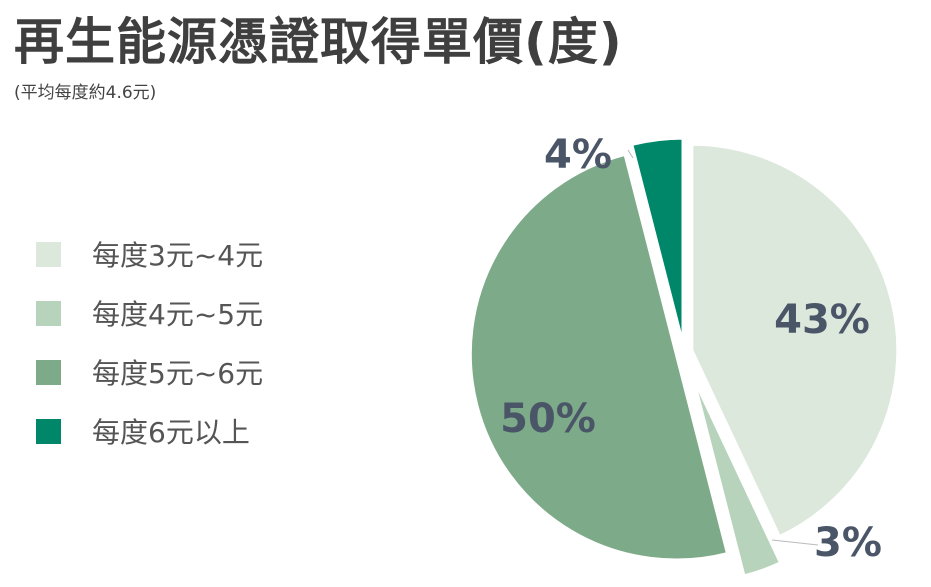  Describe the element at coordinates (178, 314) in the screenshot. I see `legend-label-4-5: 每度4元~5元` at that location.